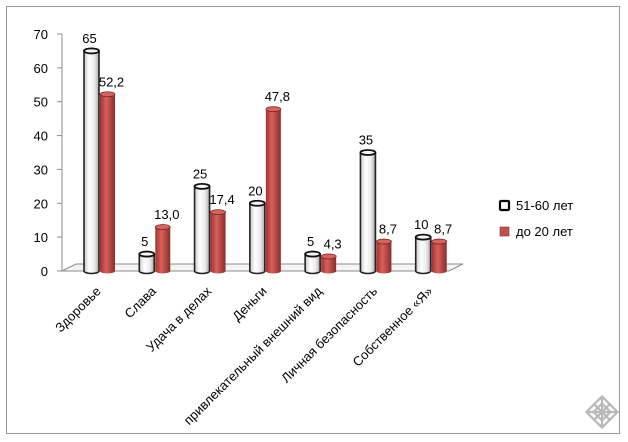  I want to click on data-label-series2: 13,0, so click(166, 214).